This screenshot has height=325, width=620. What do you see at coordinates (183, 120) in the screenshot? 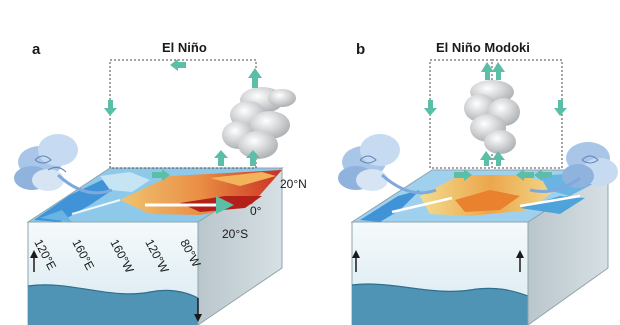
I see `panel-a-circulation-arrows` at bounding box center [183, 120].